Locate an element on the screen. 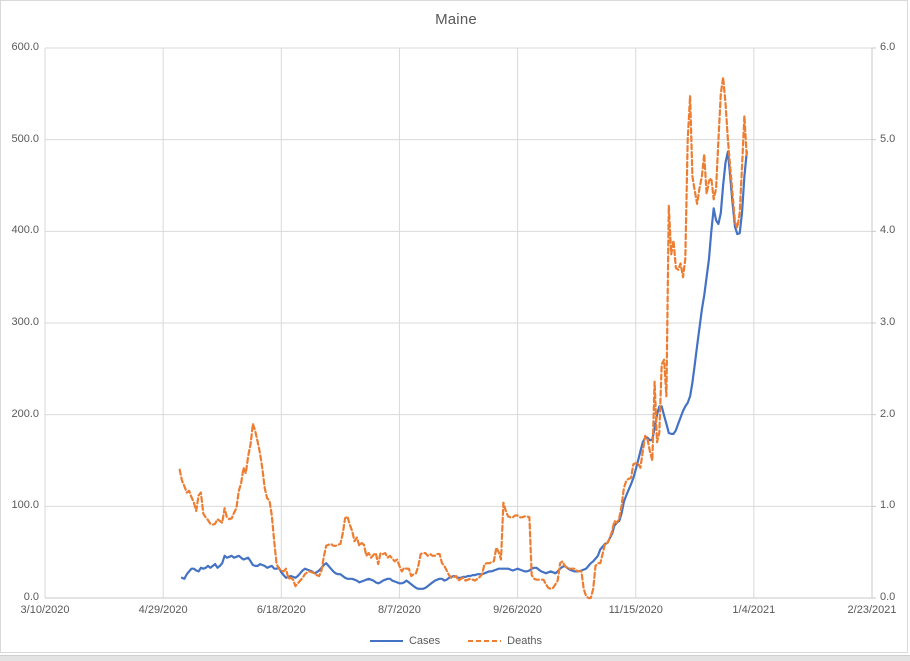 The width and height of the screenshot is (910, 661). legend-label-deaths: Deaths is located at coordinates (525, 641).